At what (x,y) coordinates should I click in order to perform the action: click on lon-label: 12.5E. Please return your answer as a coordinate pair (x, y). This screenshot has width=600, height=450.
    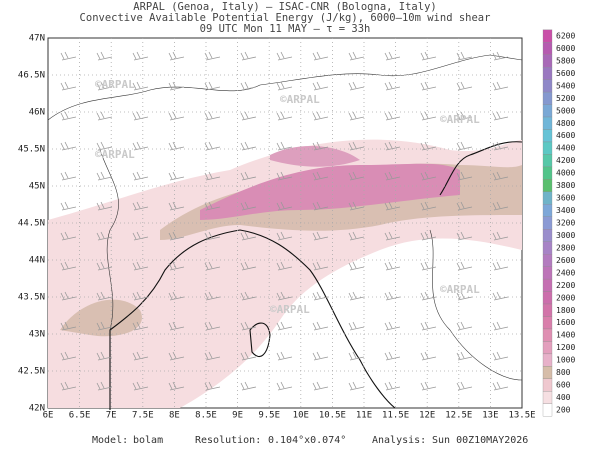
    Looking at the image, I should click on (458, 416).